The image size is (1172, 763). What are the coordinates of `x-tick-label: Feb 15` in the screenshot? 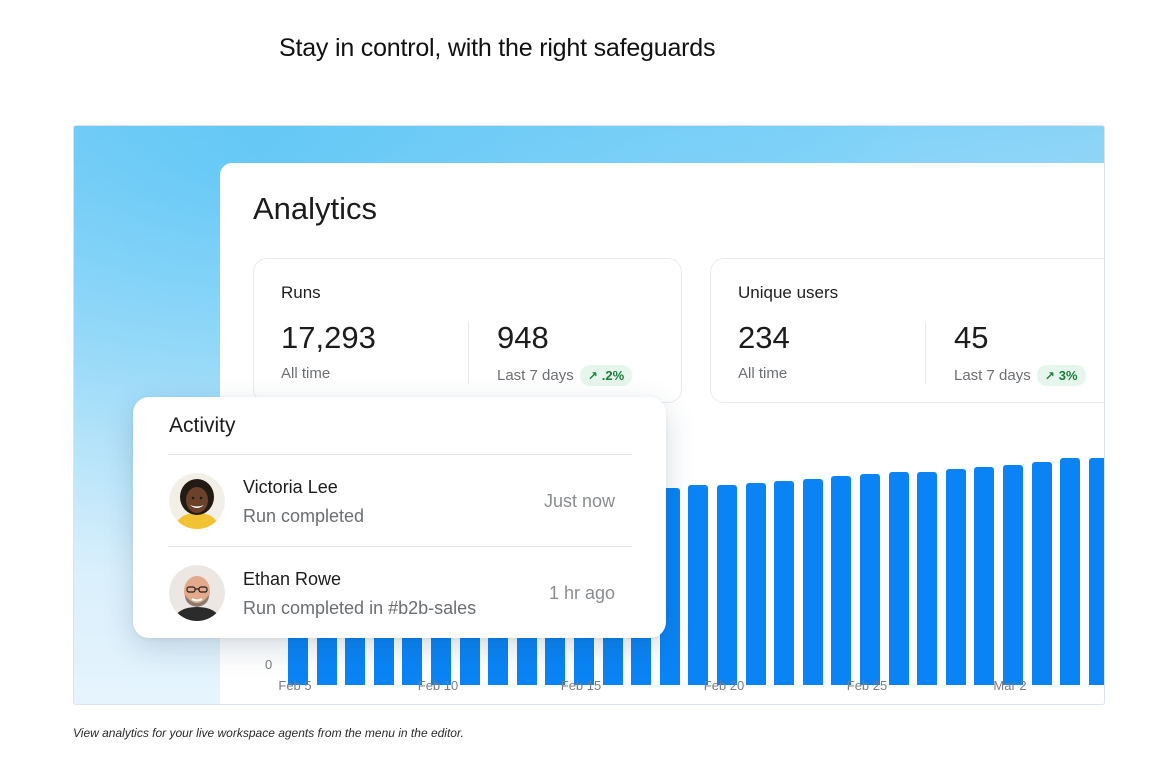 It's located at (581, 685).